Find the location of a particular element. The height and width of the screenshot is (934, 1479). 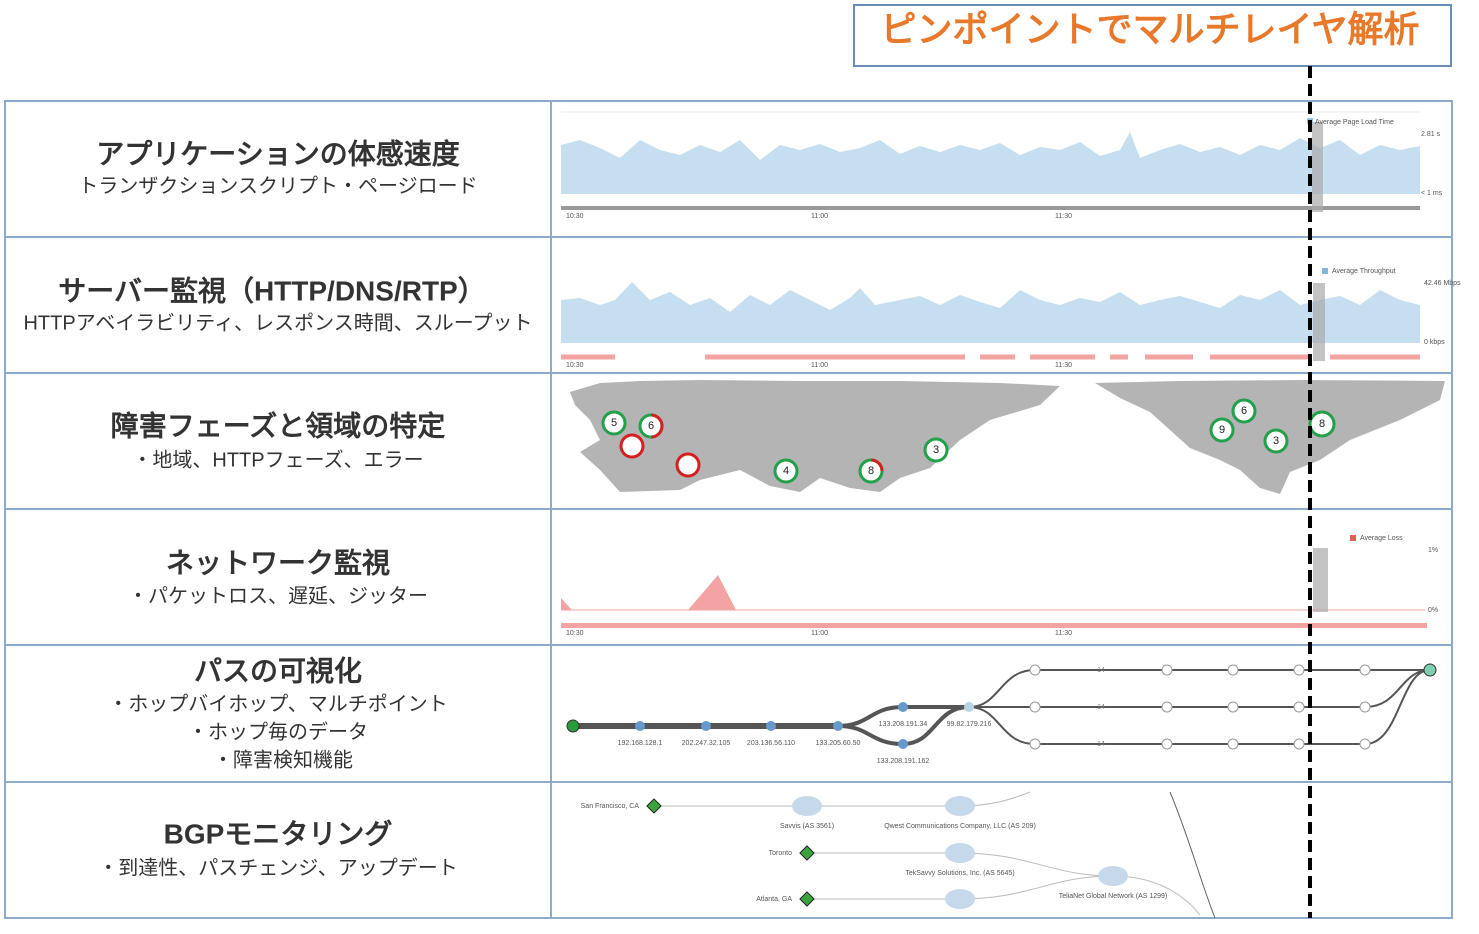

row-line: ・ホップ毎のデータ is located at coordinates (278, 731).